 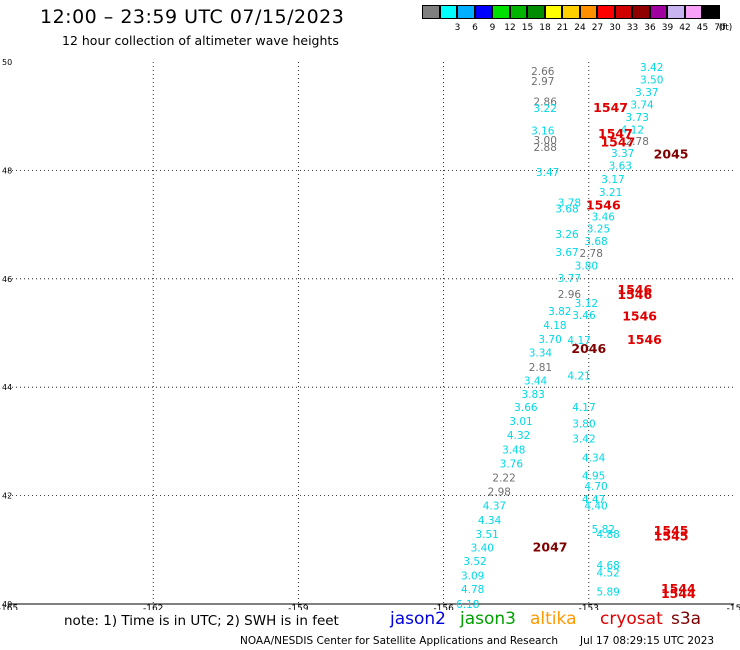 What do you see at coordinates (632, 28) in the screenshot?
I see `color-scale-label: 33` at bounding box center [632, 28].